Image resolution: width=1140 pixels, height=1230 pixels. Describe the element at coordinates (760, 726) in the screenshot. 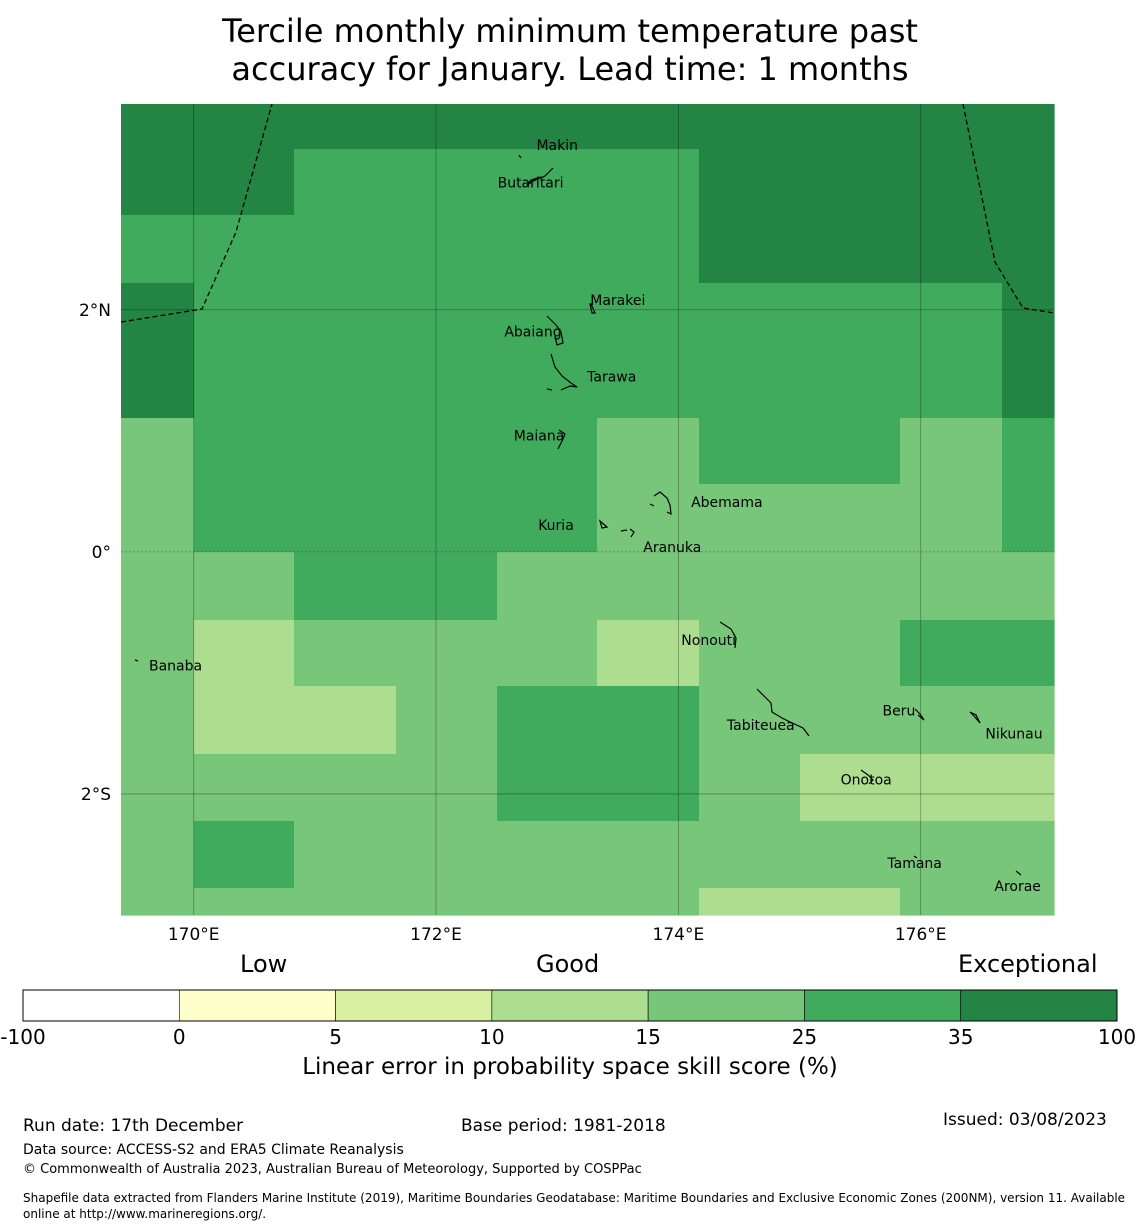

I see `place-label: Tabiteuea` at that location.